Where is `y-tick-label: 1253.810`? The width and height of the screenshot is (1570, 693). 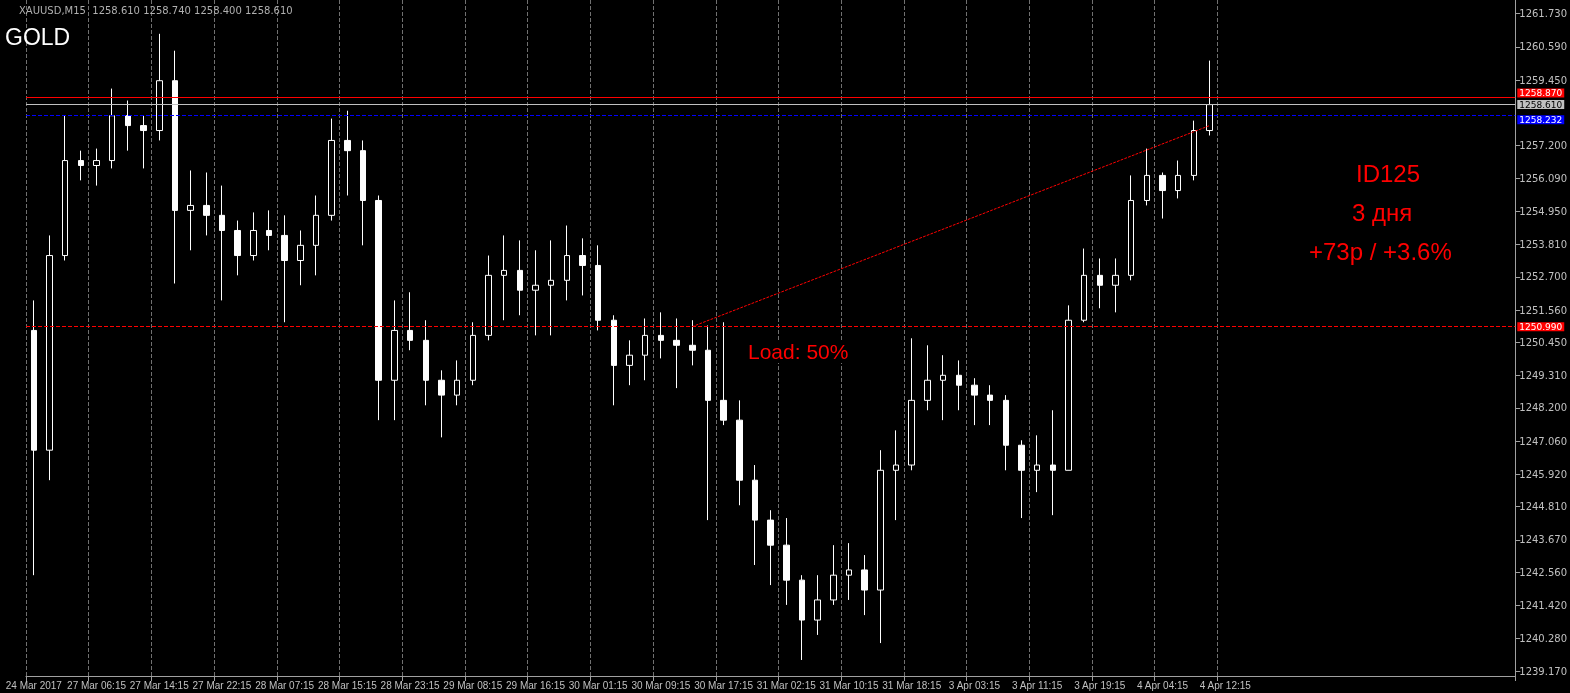
y-tick-label: 1253.810 is located at coordinates (1543, 244).